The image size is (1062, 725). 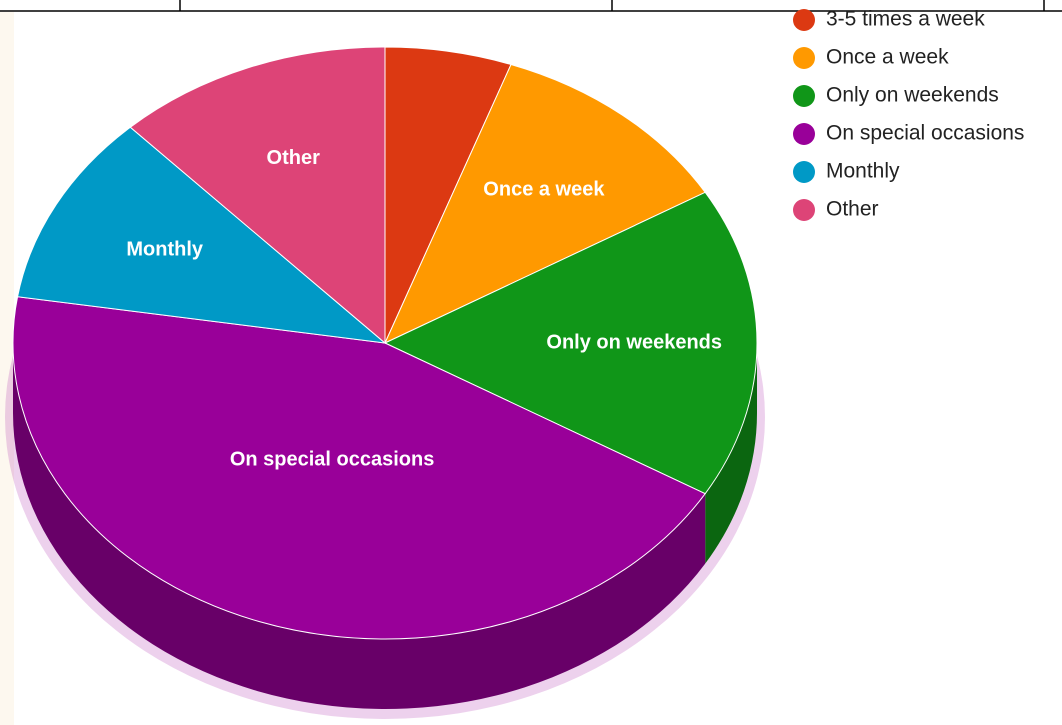 What do you see at coordinates (544, 189) in the screenshot?
I see `slice-label-1: Once a week` at bounding box center [544, 189].